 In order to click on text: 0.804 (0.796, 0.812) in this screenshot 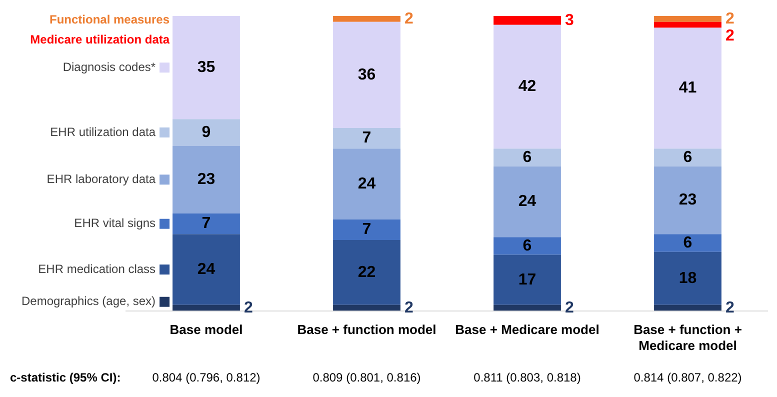, I will do `click(206, 377)`.